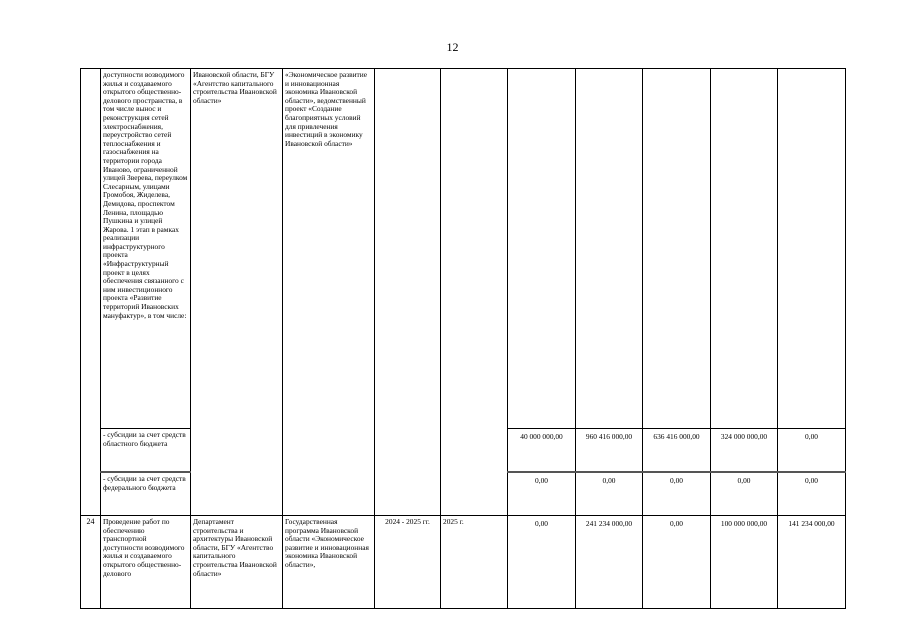 The width and height of the screenshot is (905, 640). Describe the element at coordinates (744, 450) in the screenshot. I see `value-cell: 324 000 000,00` at that location.